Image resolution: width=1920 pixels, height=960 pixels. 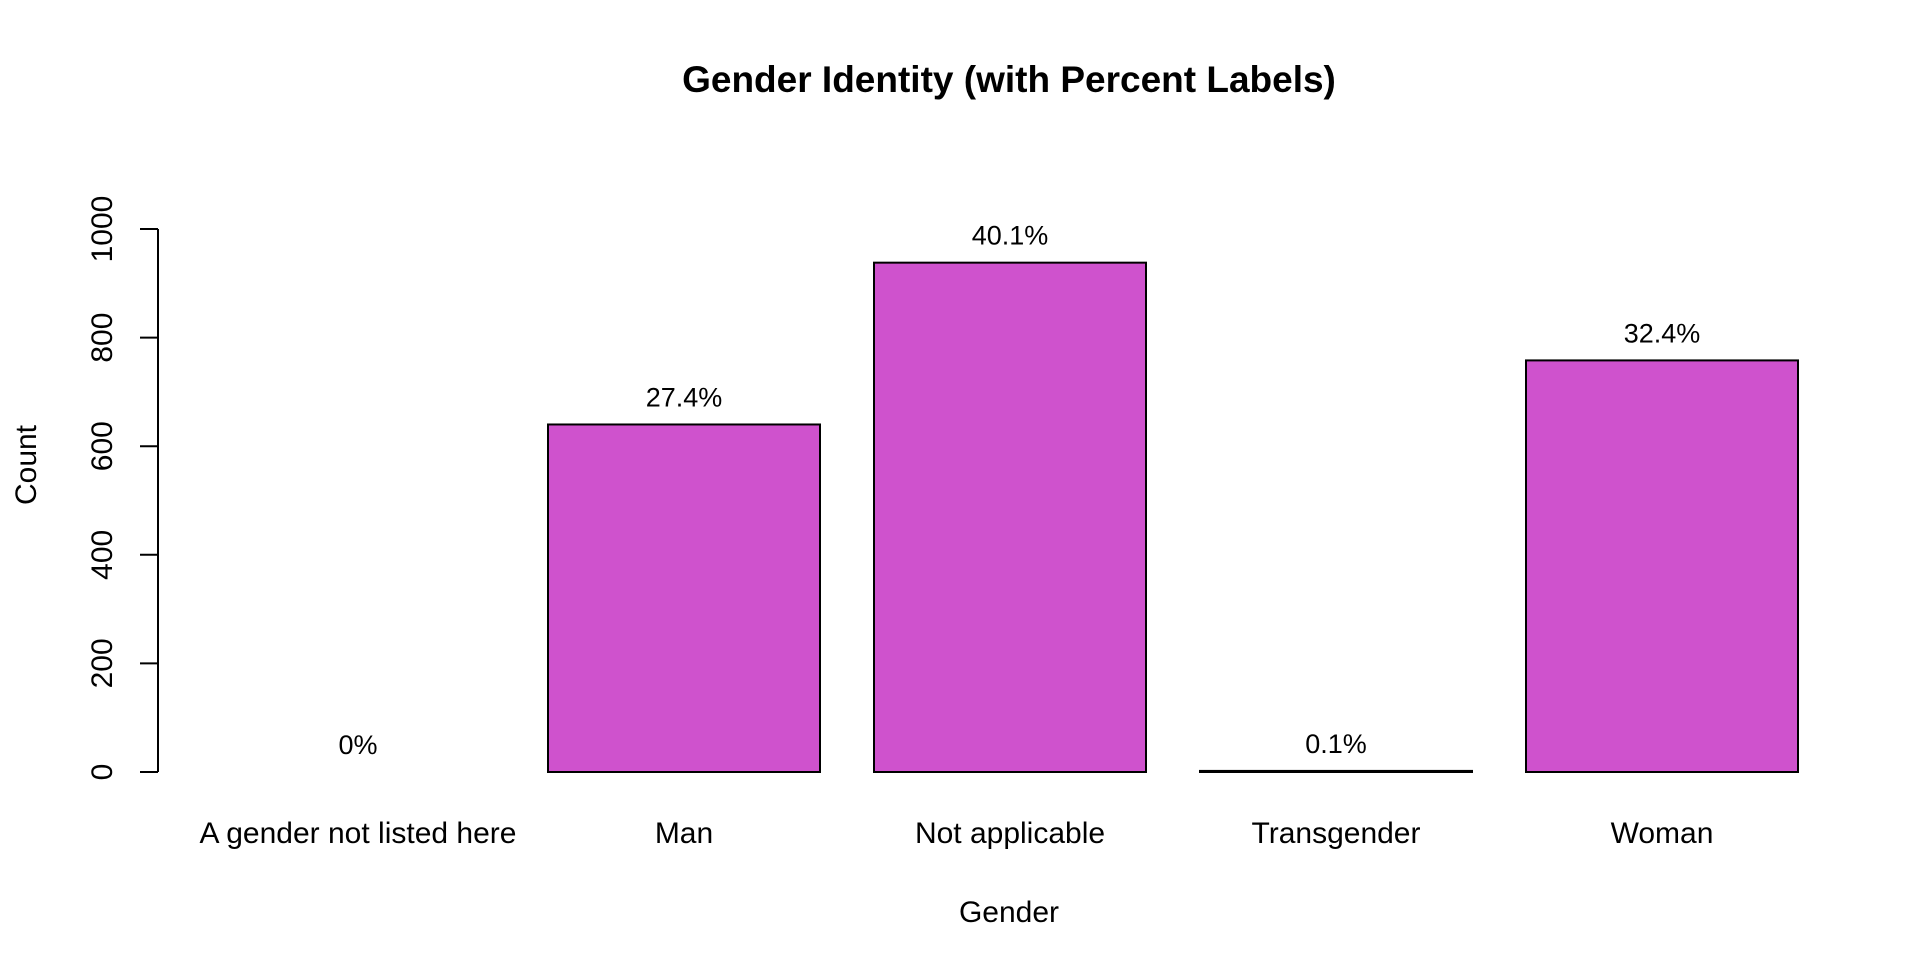 What do you see at coordinates (1009, 912) in the screenshot?
I see `x-axis-label: Gender` at bounding box center [1009, 912].